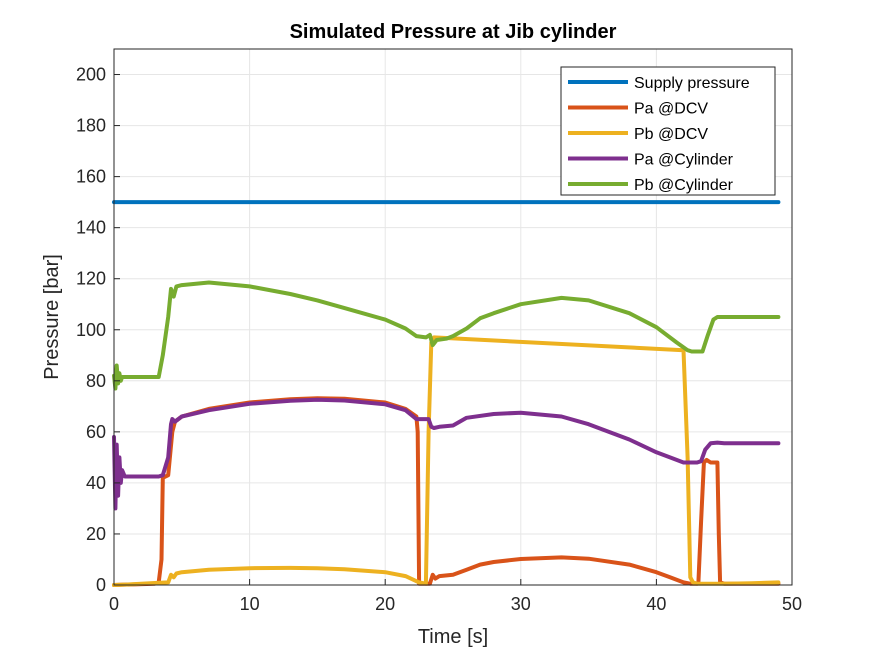  Describe the element at coordinates (521, 604) in the screenshot. I see `x-tick-label: 30` at that location.